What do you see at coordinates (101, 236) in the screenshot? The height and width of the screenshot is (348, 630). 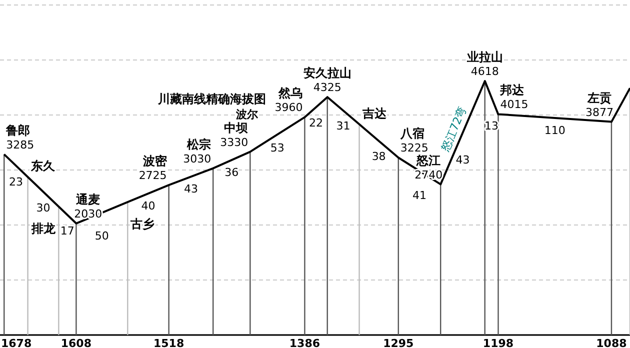 I see `annotation: 50` at bounding box center [101, 236].